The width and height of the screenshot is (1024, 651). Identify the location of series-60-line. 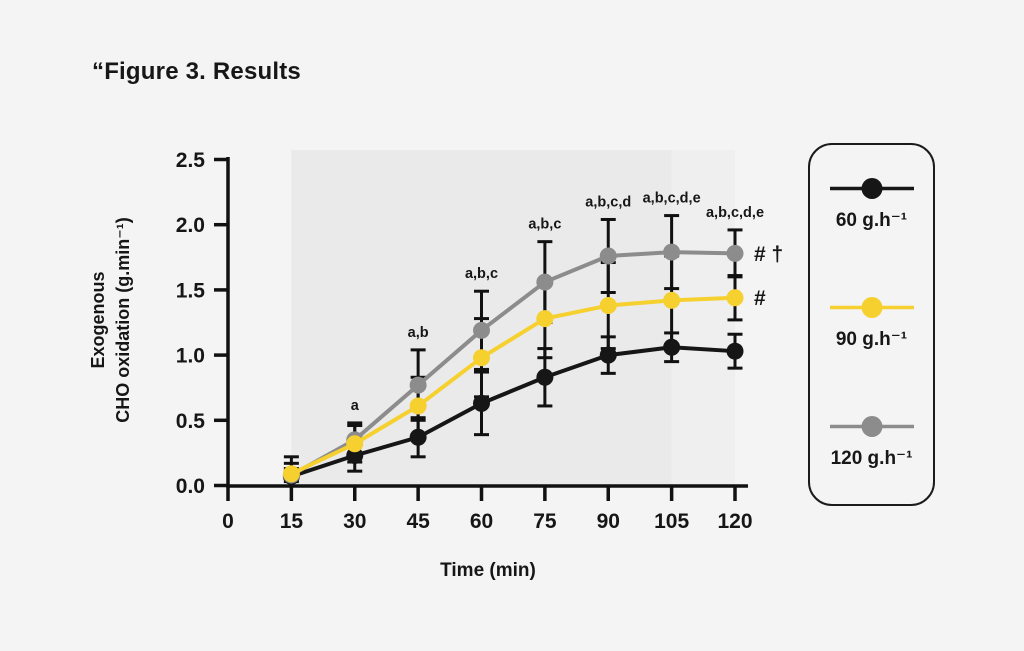
(513, 412).